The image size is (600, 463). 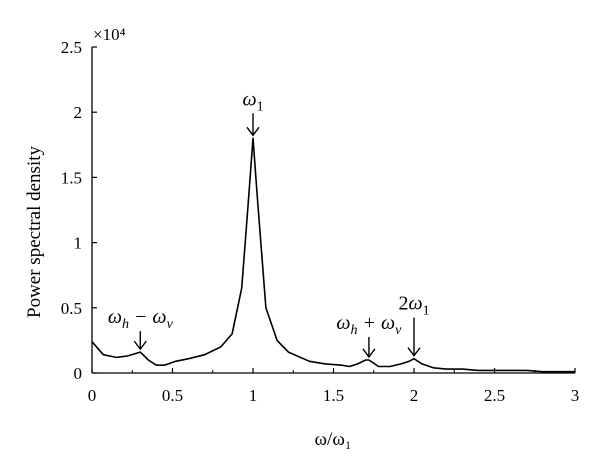 What do you see at coordinates (78, 112) in the screenshot?
I see `y-tick-label: 2` at bounding box center [78, 112].